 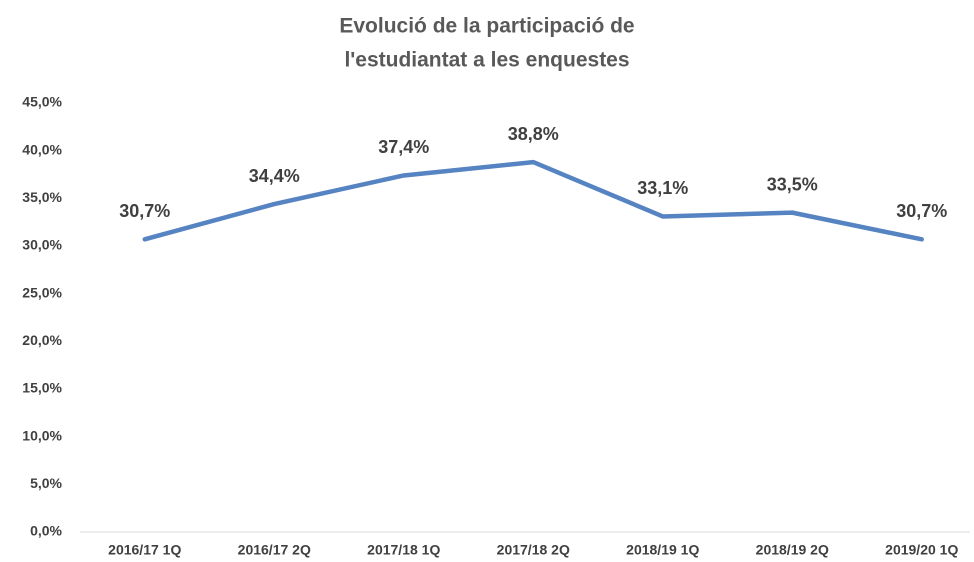 I want to click on y-tick-label: 20,0%, so click(x=42, y=340).